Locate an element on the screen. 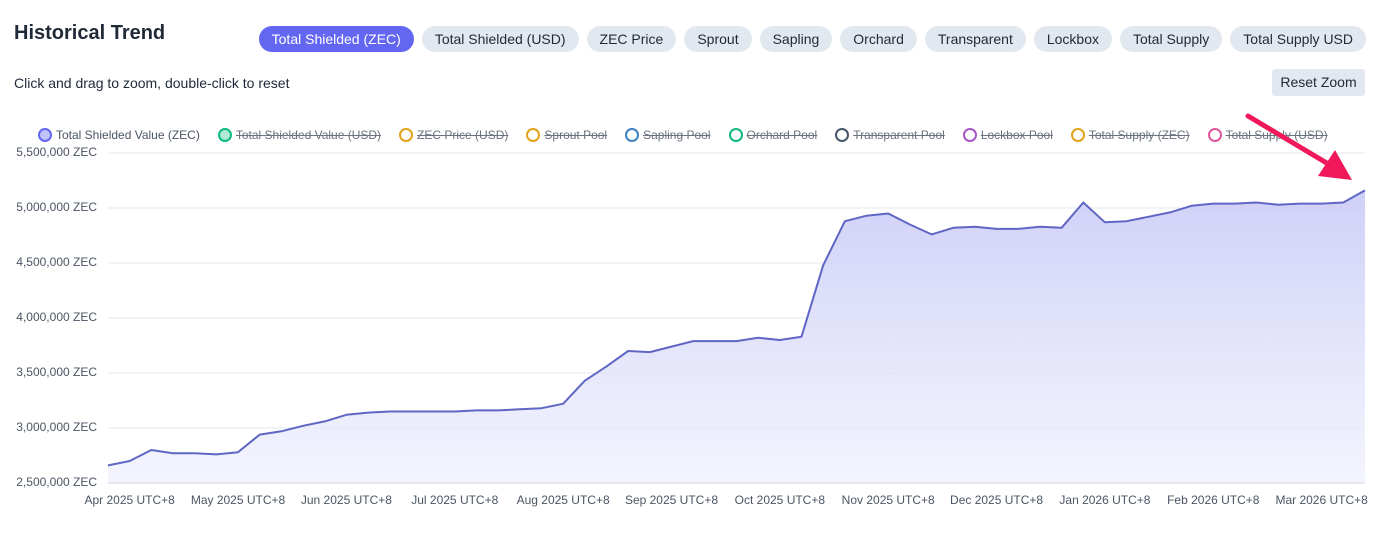  legend-item: Total Shielded Value (USD) is located at coordinates (299, 135).